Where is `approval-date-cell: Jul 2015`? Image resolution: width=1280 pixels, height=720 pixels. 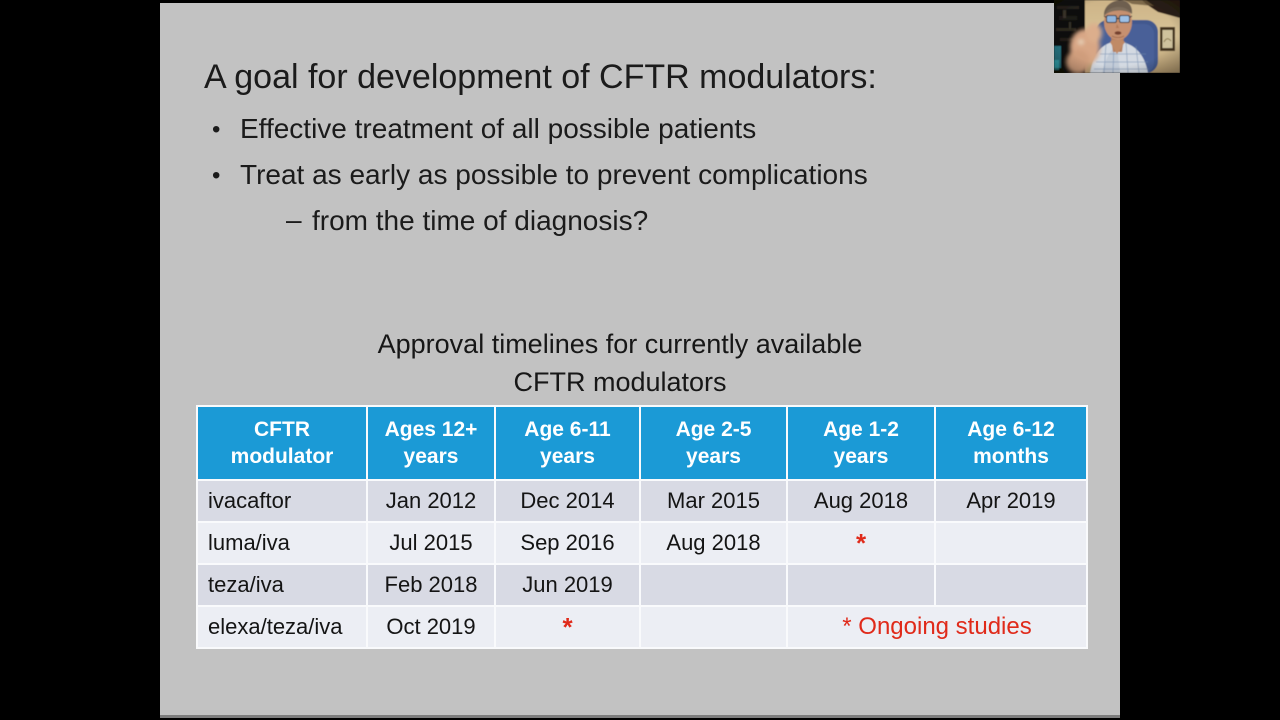
approval-date-cell: Jul 2015 is located at coordinates (431, 543).